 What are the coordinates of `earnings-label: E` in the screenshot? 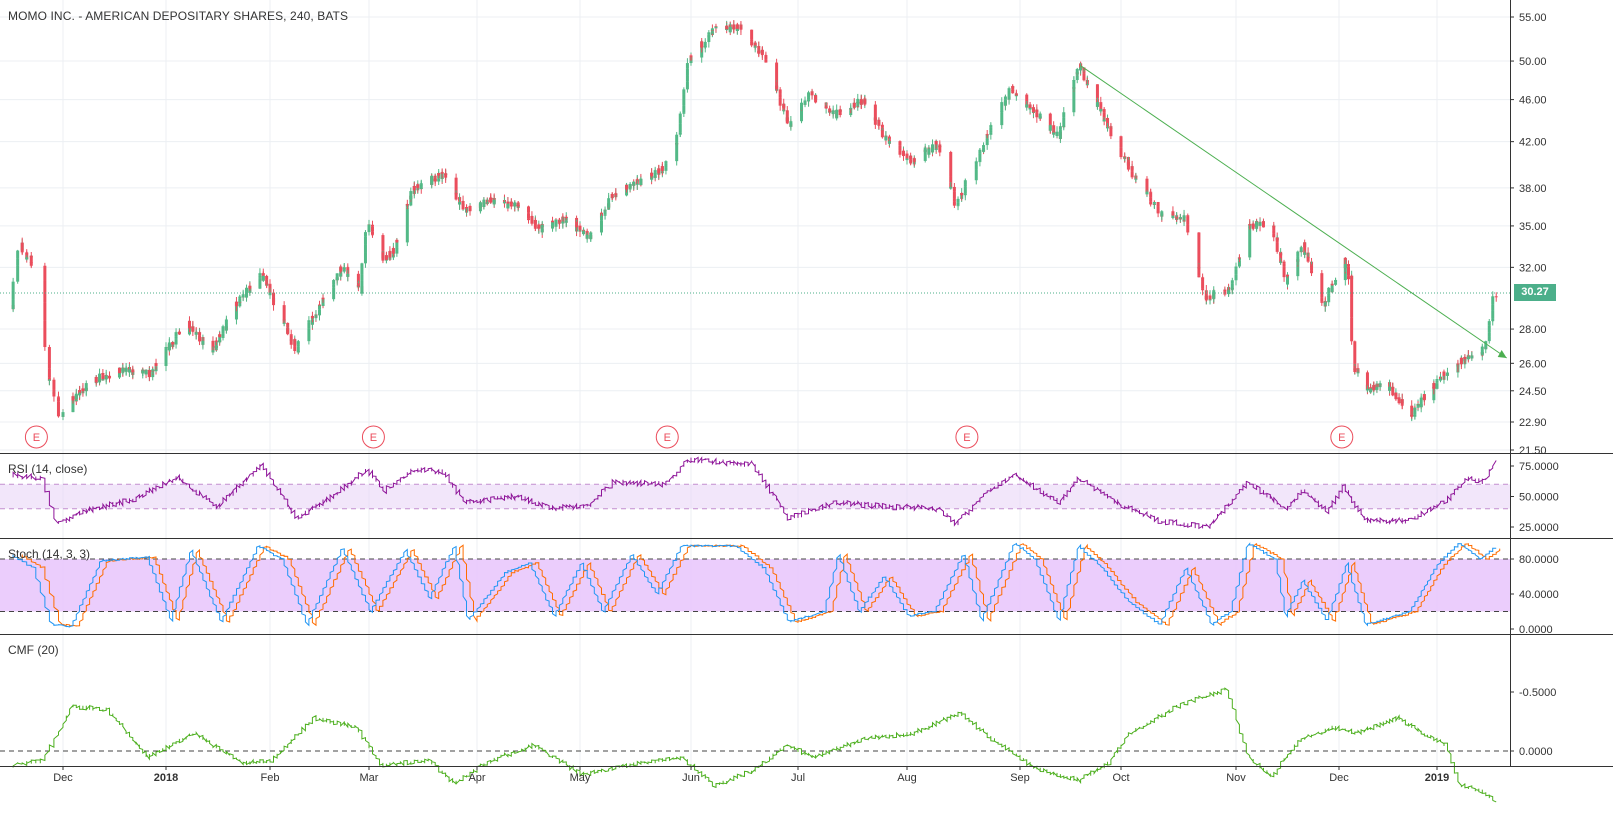 It's located at (966, 438).